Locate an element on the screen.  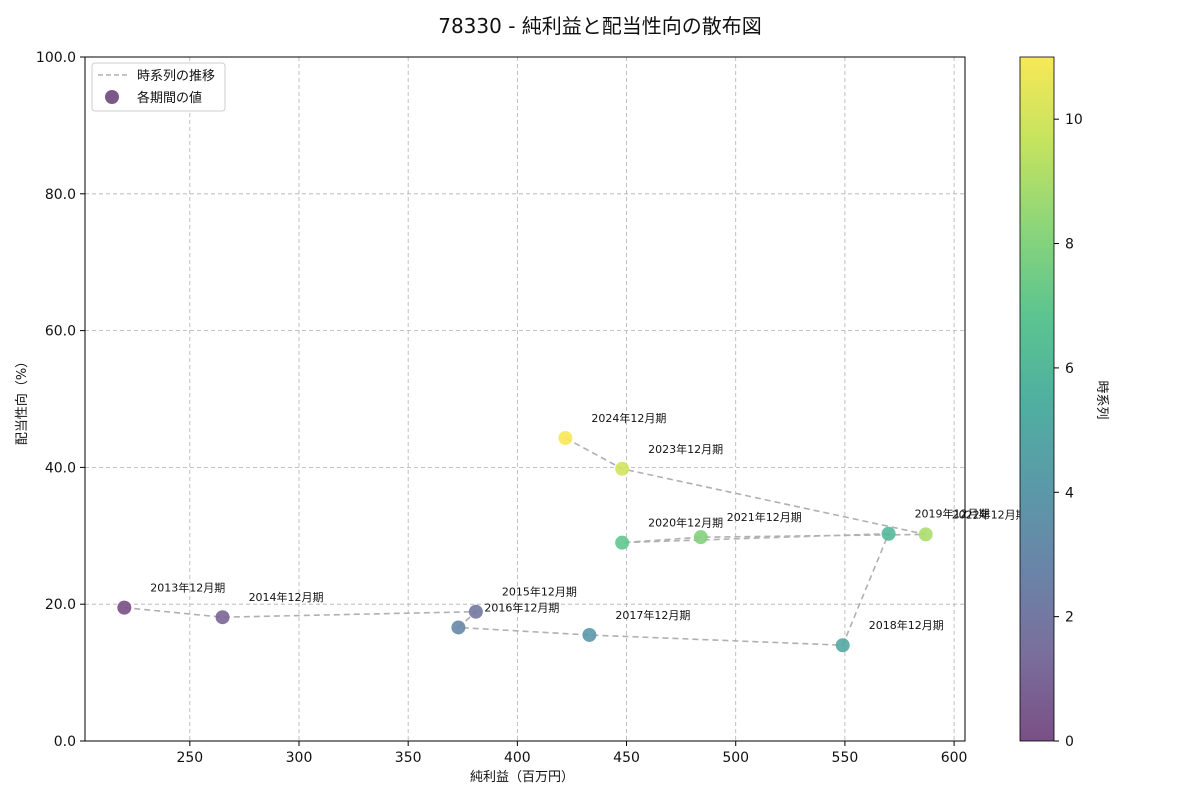
y-tick-label: 60.0 is located at coordinates (60, 332).